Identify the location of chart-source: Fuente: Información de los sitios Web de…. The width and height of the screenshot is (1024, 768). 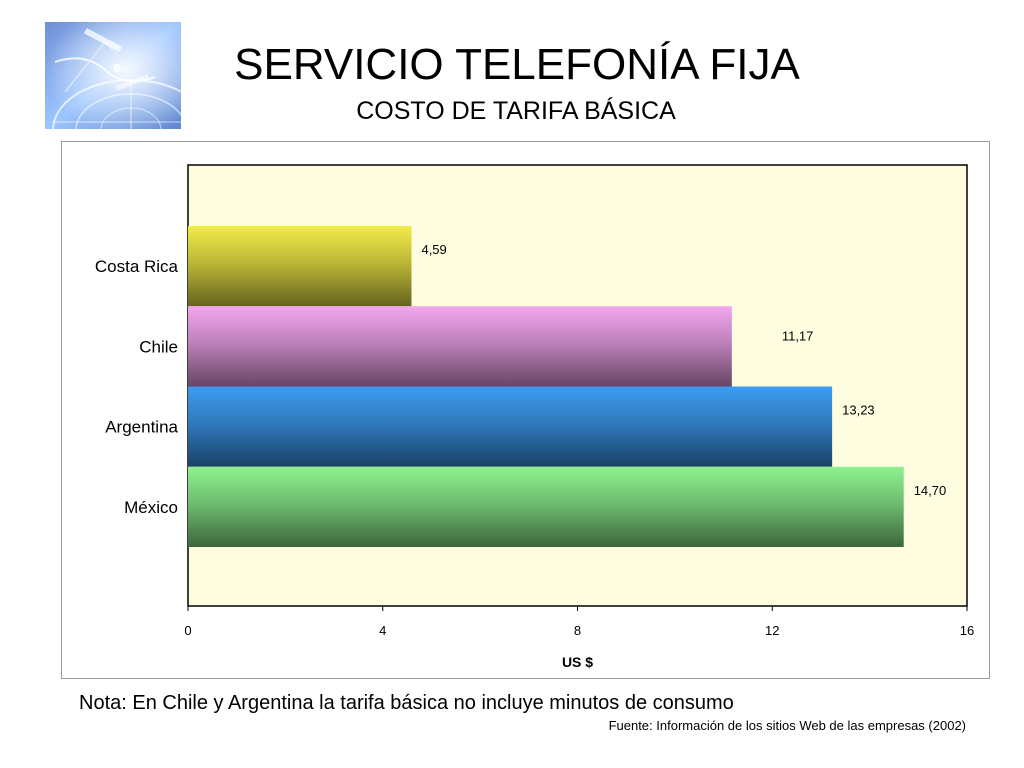
(787, 725).